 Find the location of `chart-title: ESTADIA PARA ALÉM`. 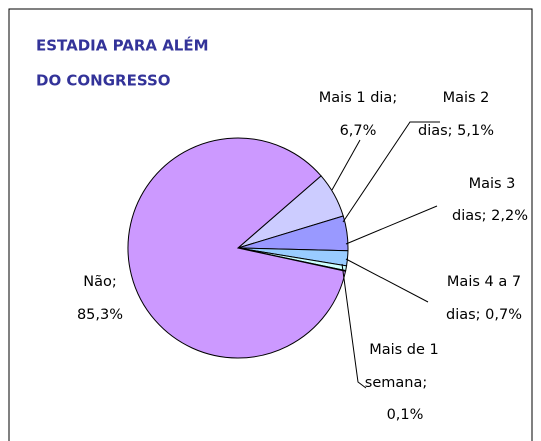

chart-title: ESTADIA PARA ALÉM is located at coordinates (122, 45).